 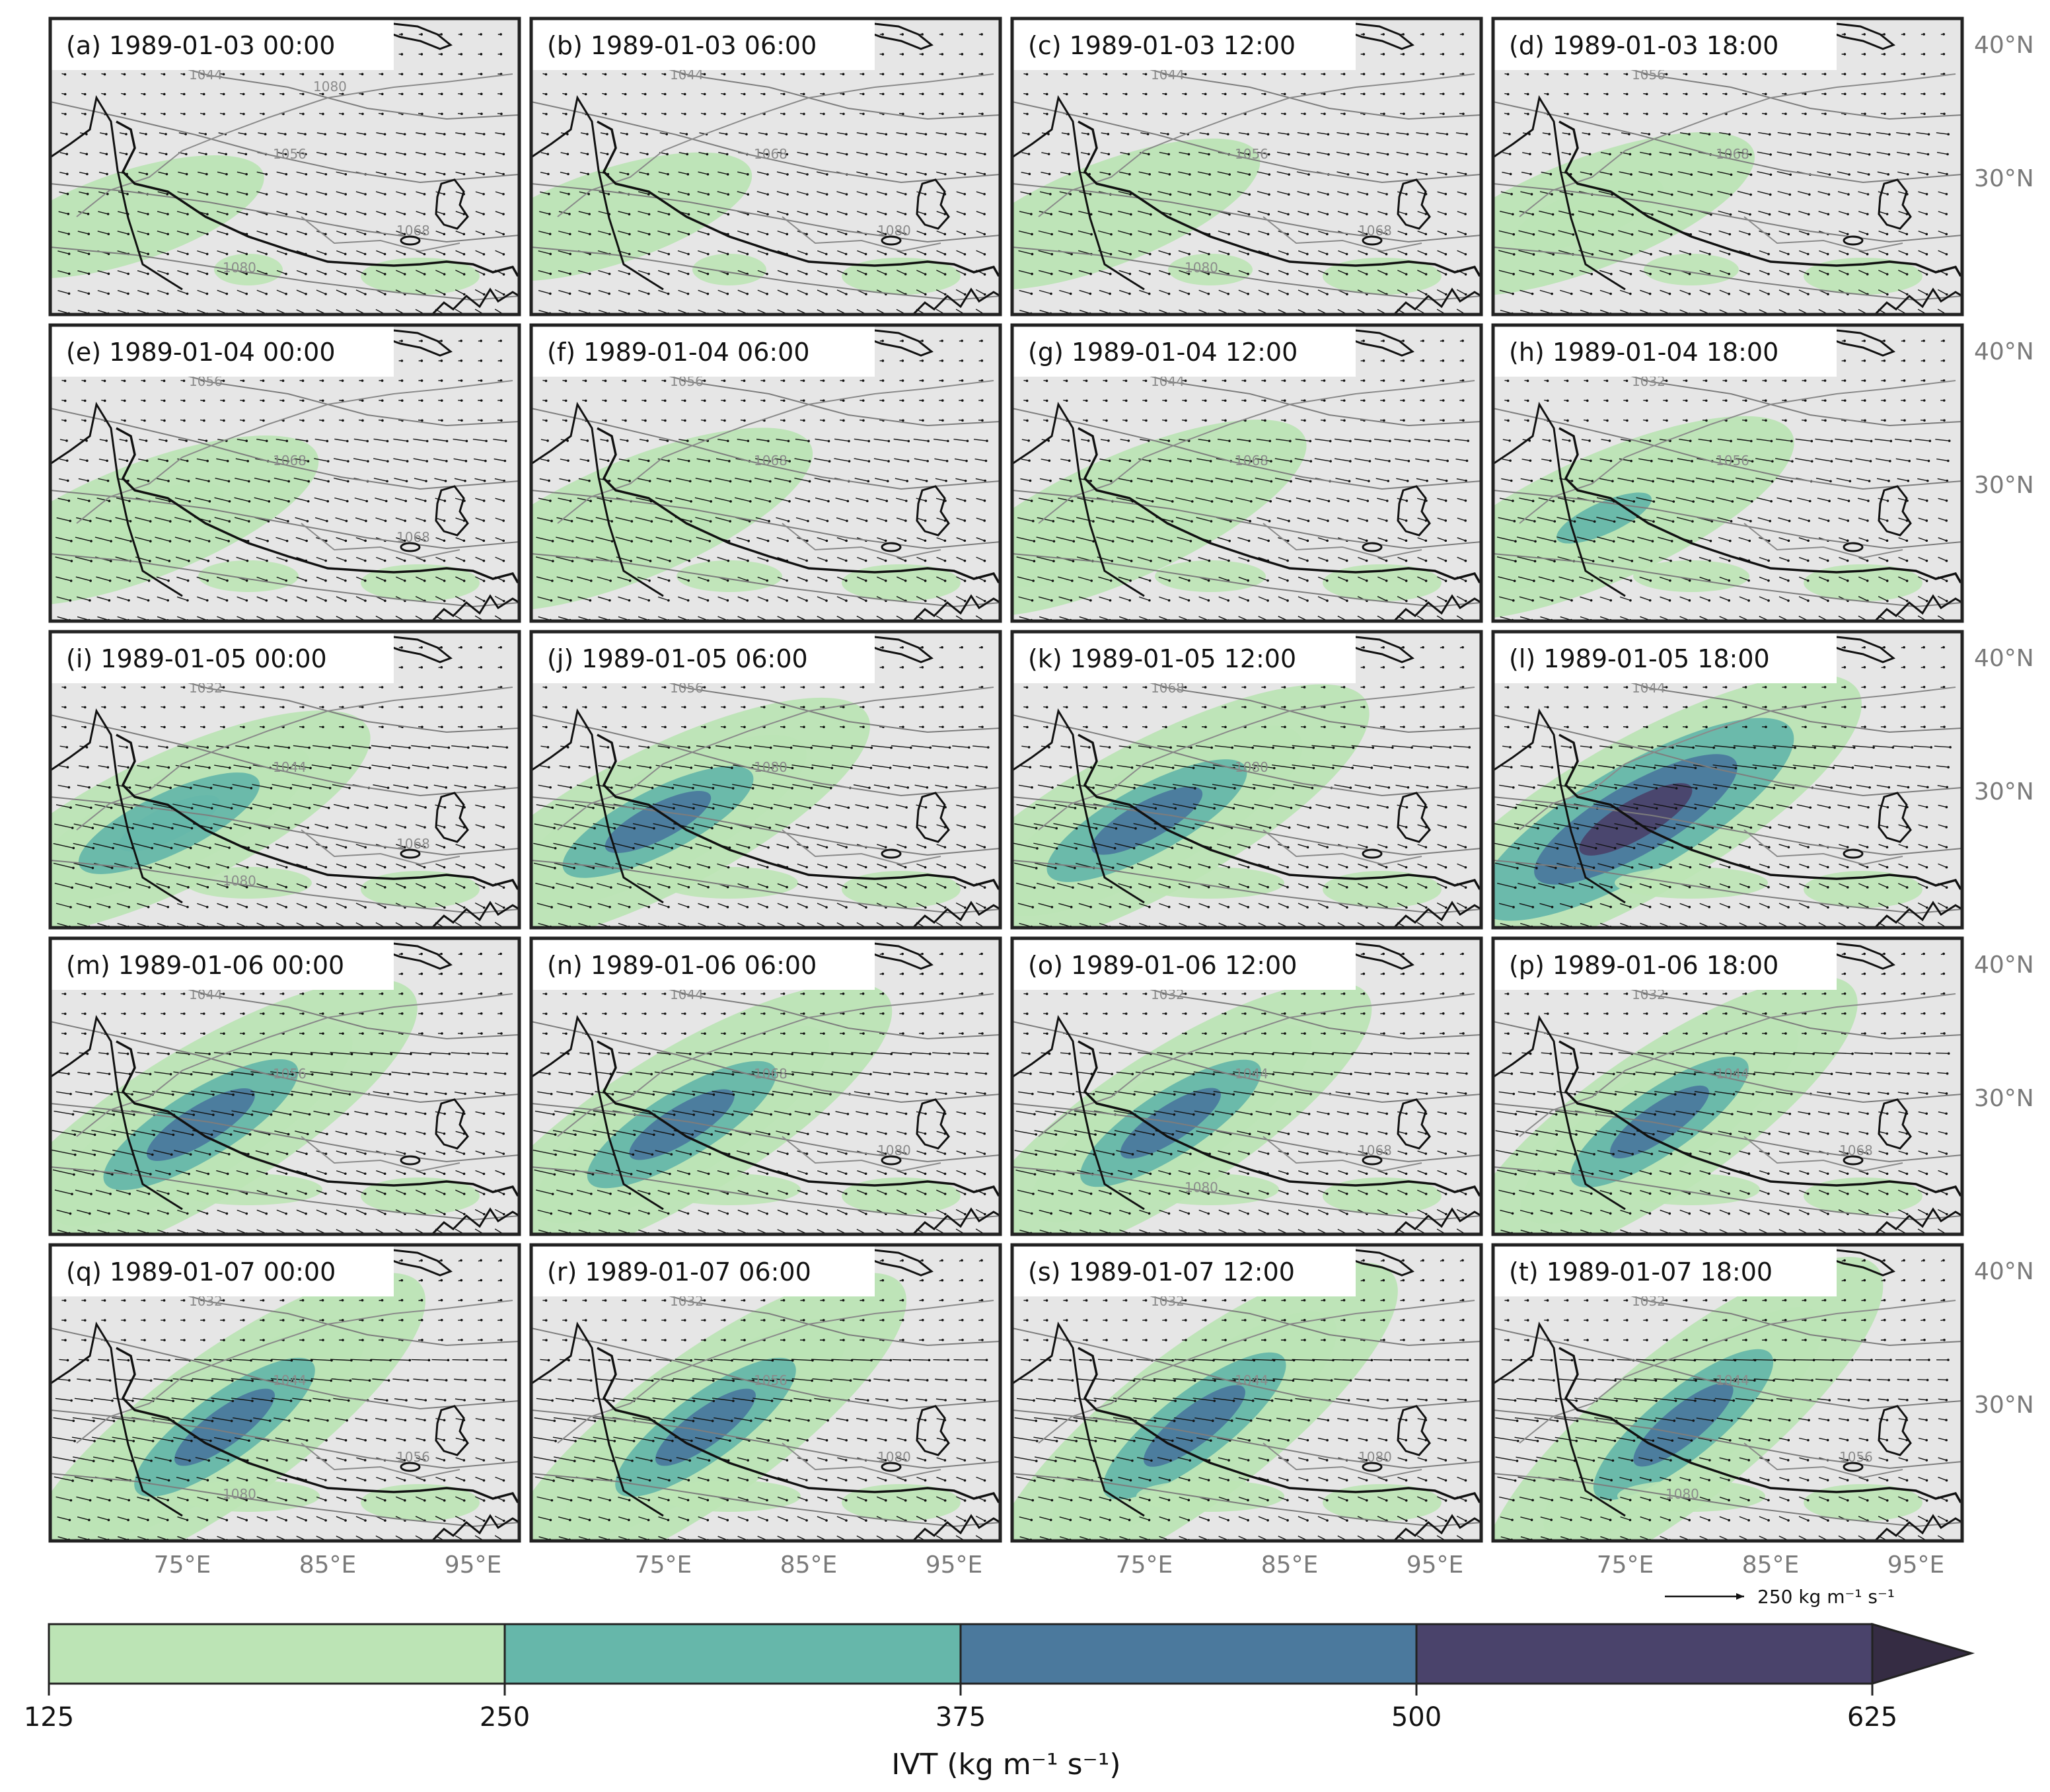 I want to click on ivt-shading, so click(x=1210, y=576).